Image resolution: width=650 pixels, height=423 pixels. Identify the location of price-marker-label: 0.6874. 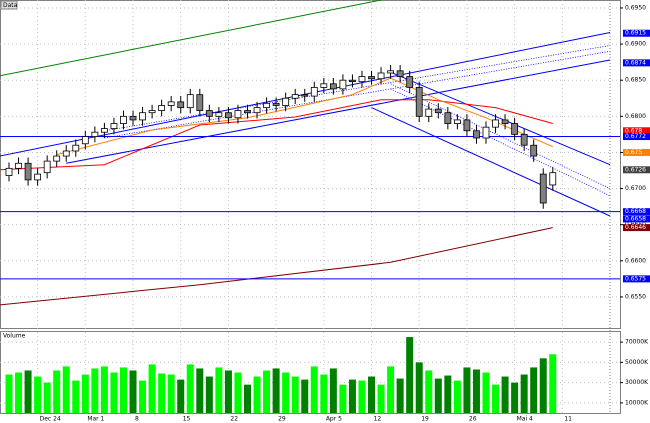
(635, 62).